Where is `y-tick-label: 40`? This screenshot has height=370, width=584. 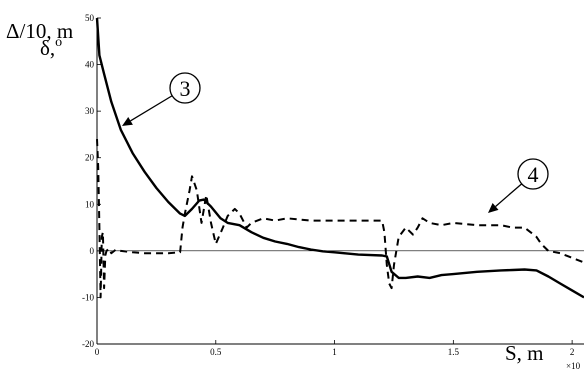 y-tick-label: 40 is located at coordinates (90, 65).